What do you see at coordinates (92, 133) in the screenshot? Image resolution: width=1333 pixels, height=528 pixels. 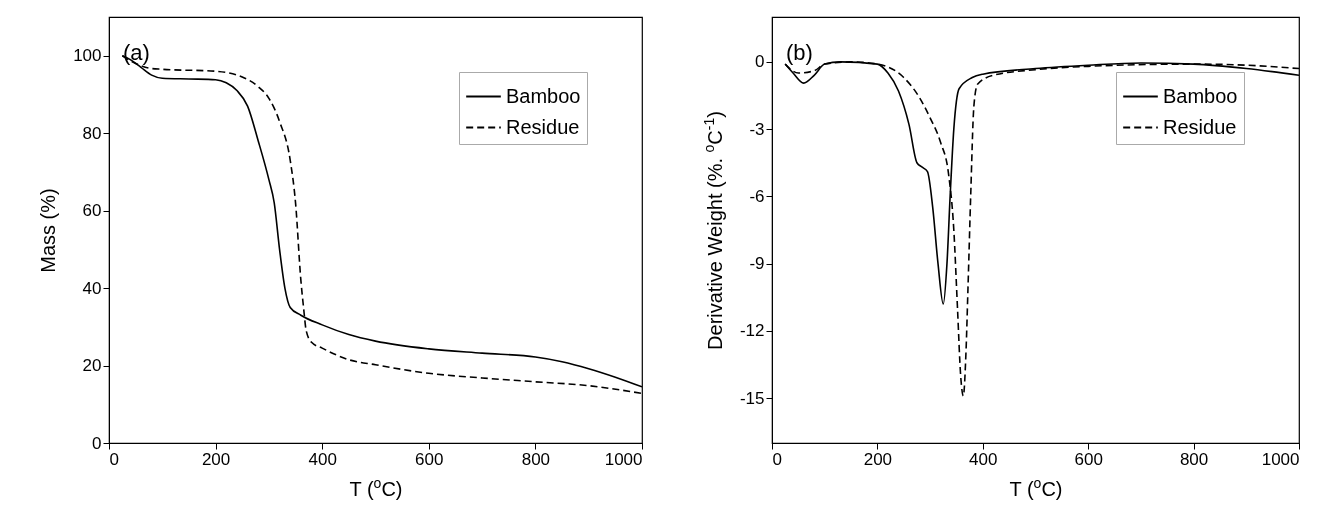 I see `y-tick-label: 80` at bounding box center [92, 133].